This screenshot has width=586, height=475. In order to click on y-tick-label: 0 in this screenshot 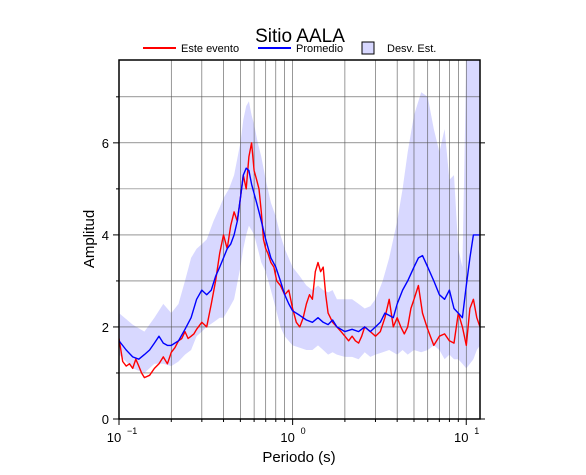, I will do `click(105, 419)`.